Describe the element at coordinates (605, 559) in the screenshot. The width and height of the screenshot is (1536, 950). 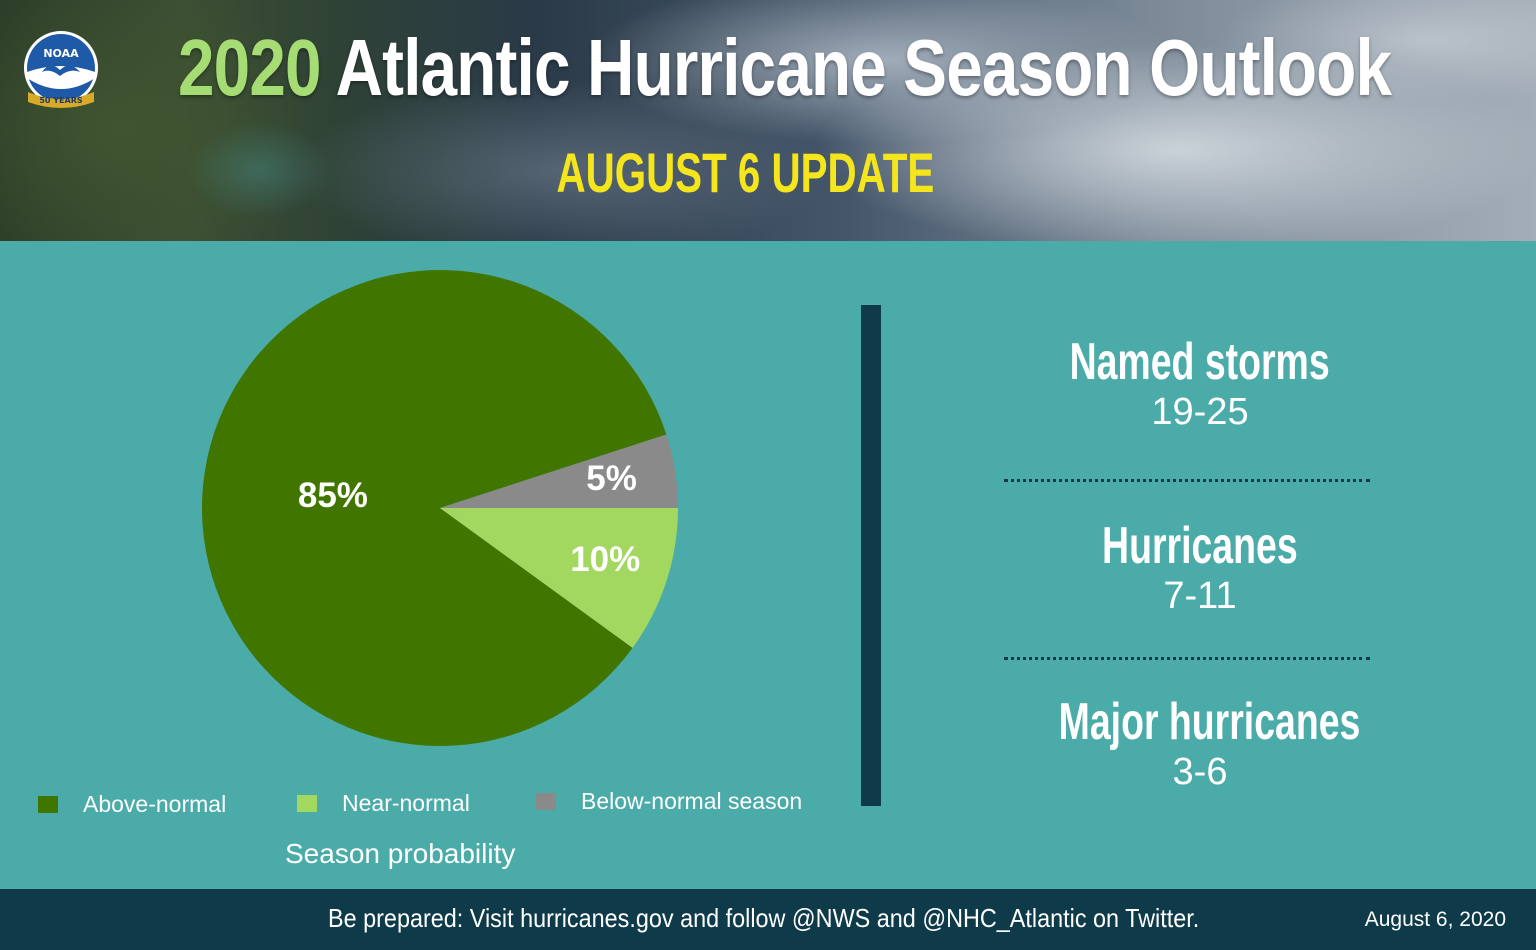
I see `pie-label-near-normal: 10%` at that location.